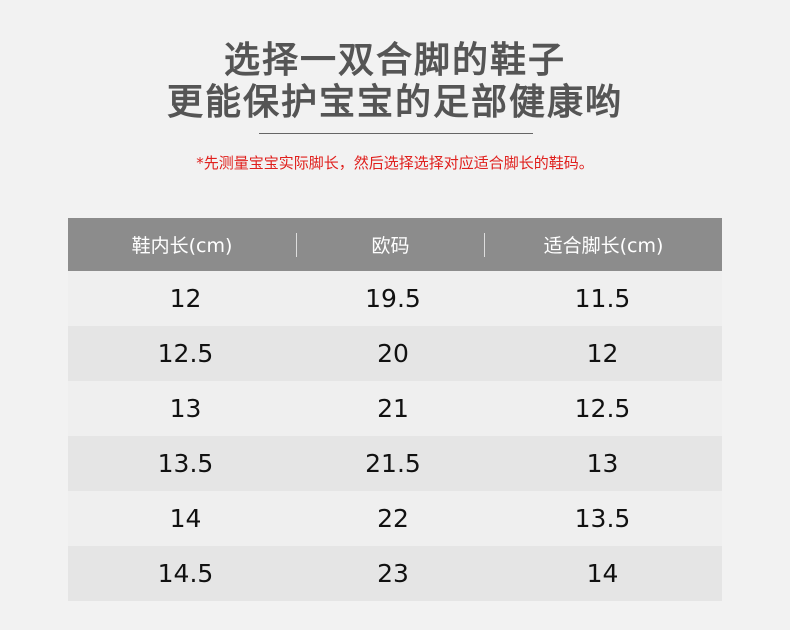  Describe the element at coordinates (390, 246) in the screenshot. I see `header-eu-size: 欧码` at that location.